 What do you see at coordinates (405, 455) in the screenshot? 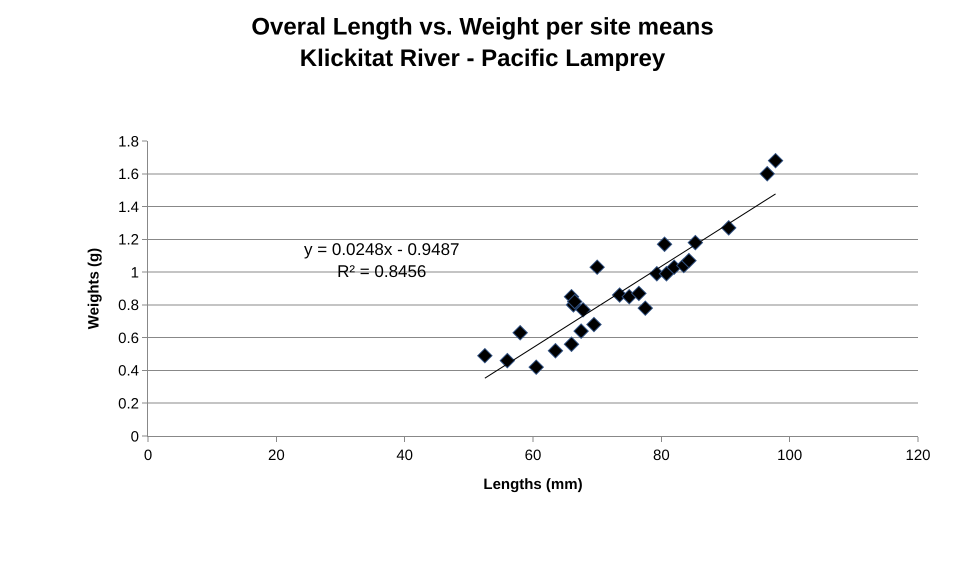
I see `x-tick-label: 40` at bounding box center [405, 455].